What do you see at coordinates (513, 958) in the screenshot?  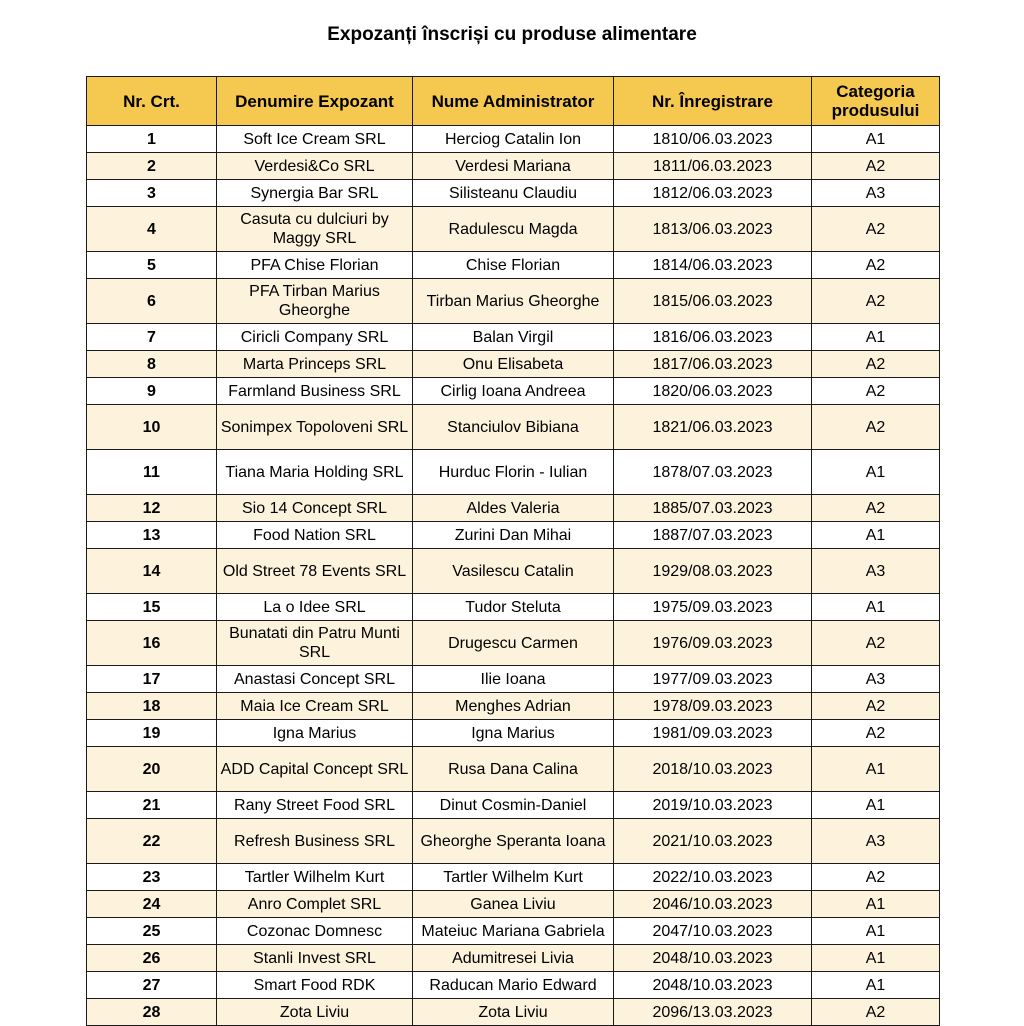 I see `cell-administrator: Adumitresei Livia` at bounding box center [513, 958].